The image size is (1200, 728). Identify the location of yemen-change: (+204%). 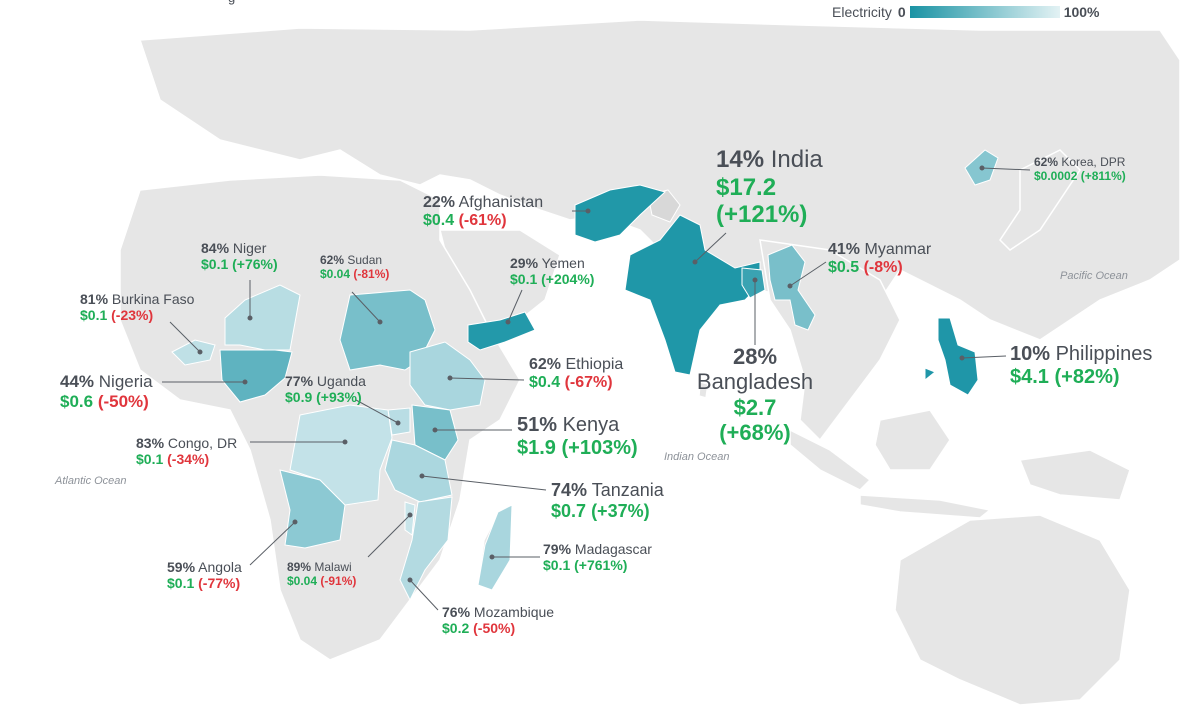
(568, 279).